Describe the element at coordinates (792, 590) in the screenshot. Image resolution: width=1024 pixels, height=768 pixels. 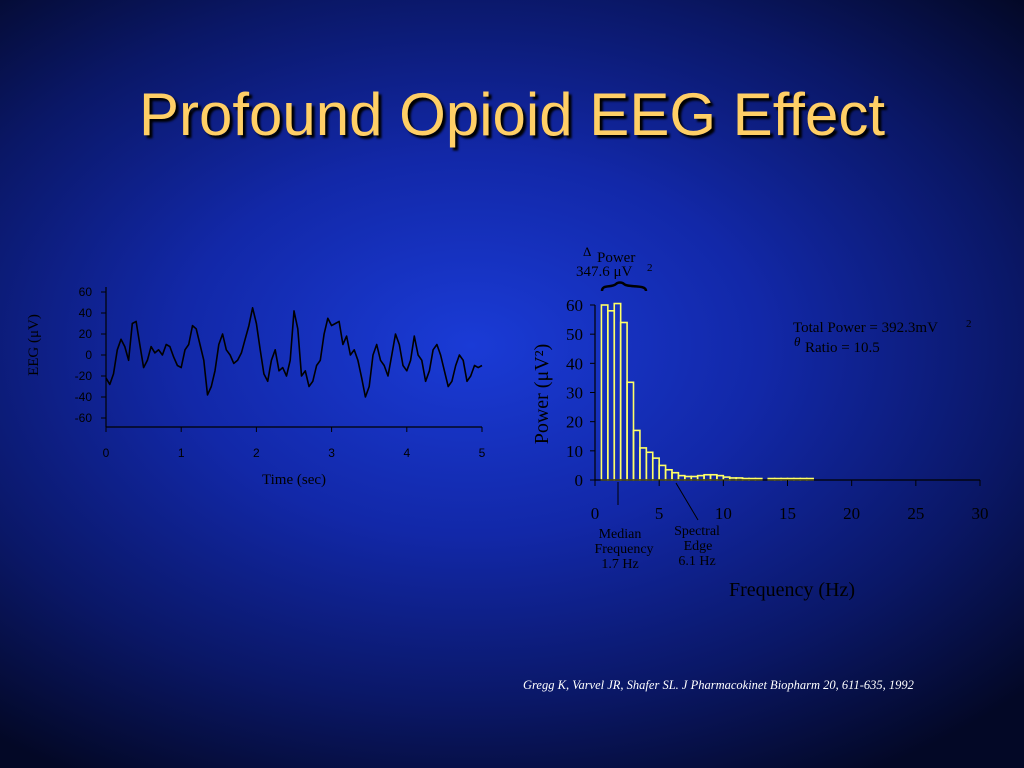
I see `spectrum-x-axis-label: Frequency (Hz)` at that location.